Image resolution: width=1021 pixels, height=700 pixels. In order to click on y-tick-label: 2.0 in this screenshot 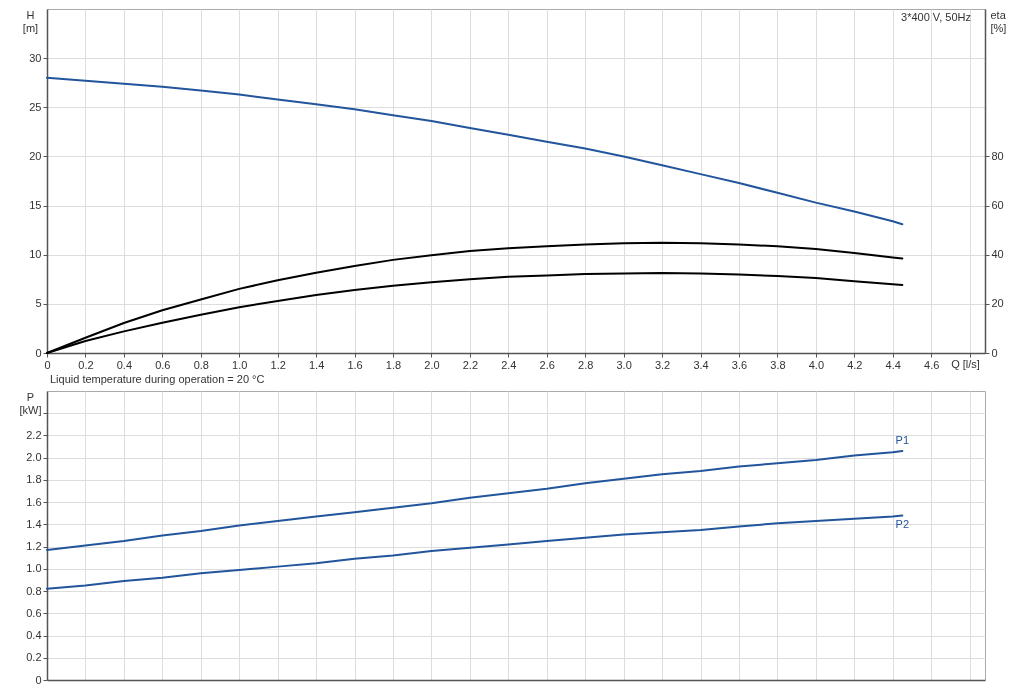, I will do `click(34, 457)`.